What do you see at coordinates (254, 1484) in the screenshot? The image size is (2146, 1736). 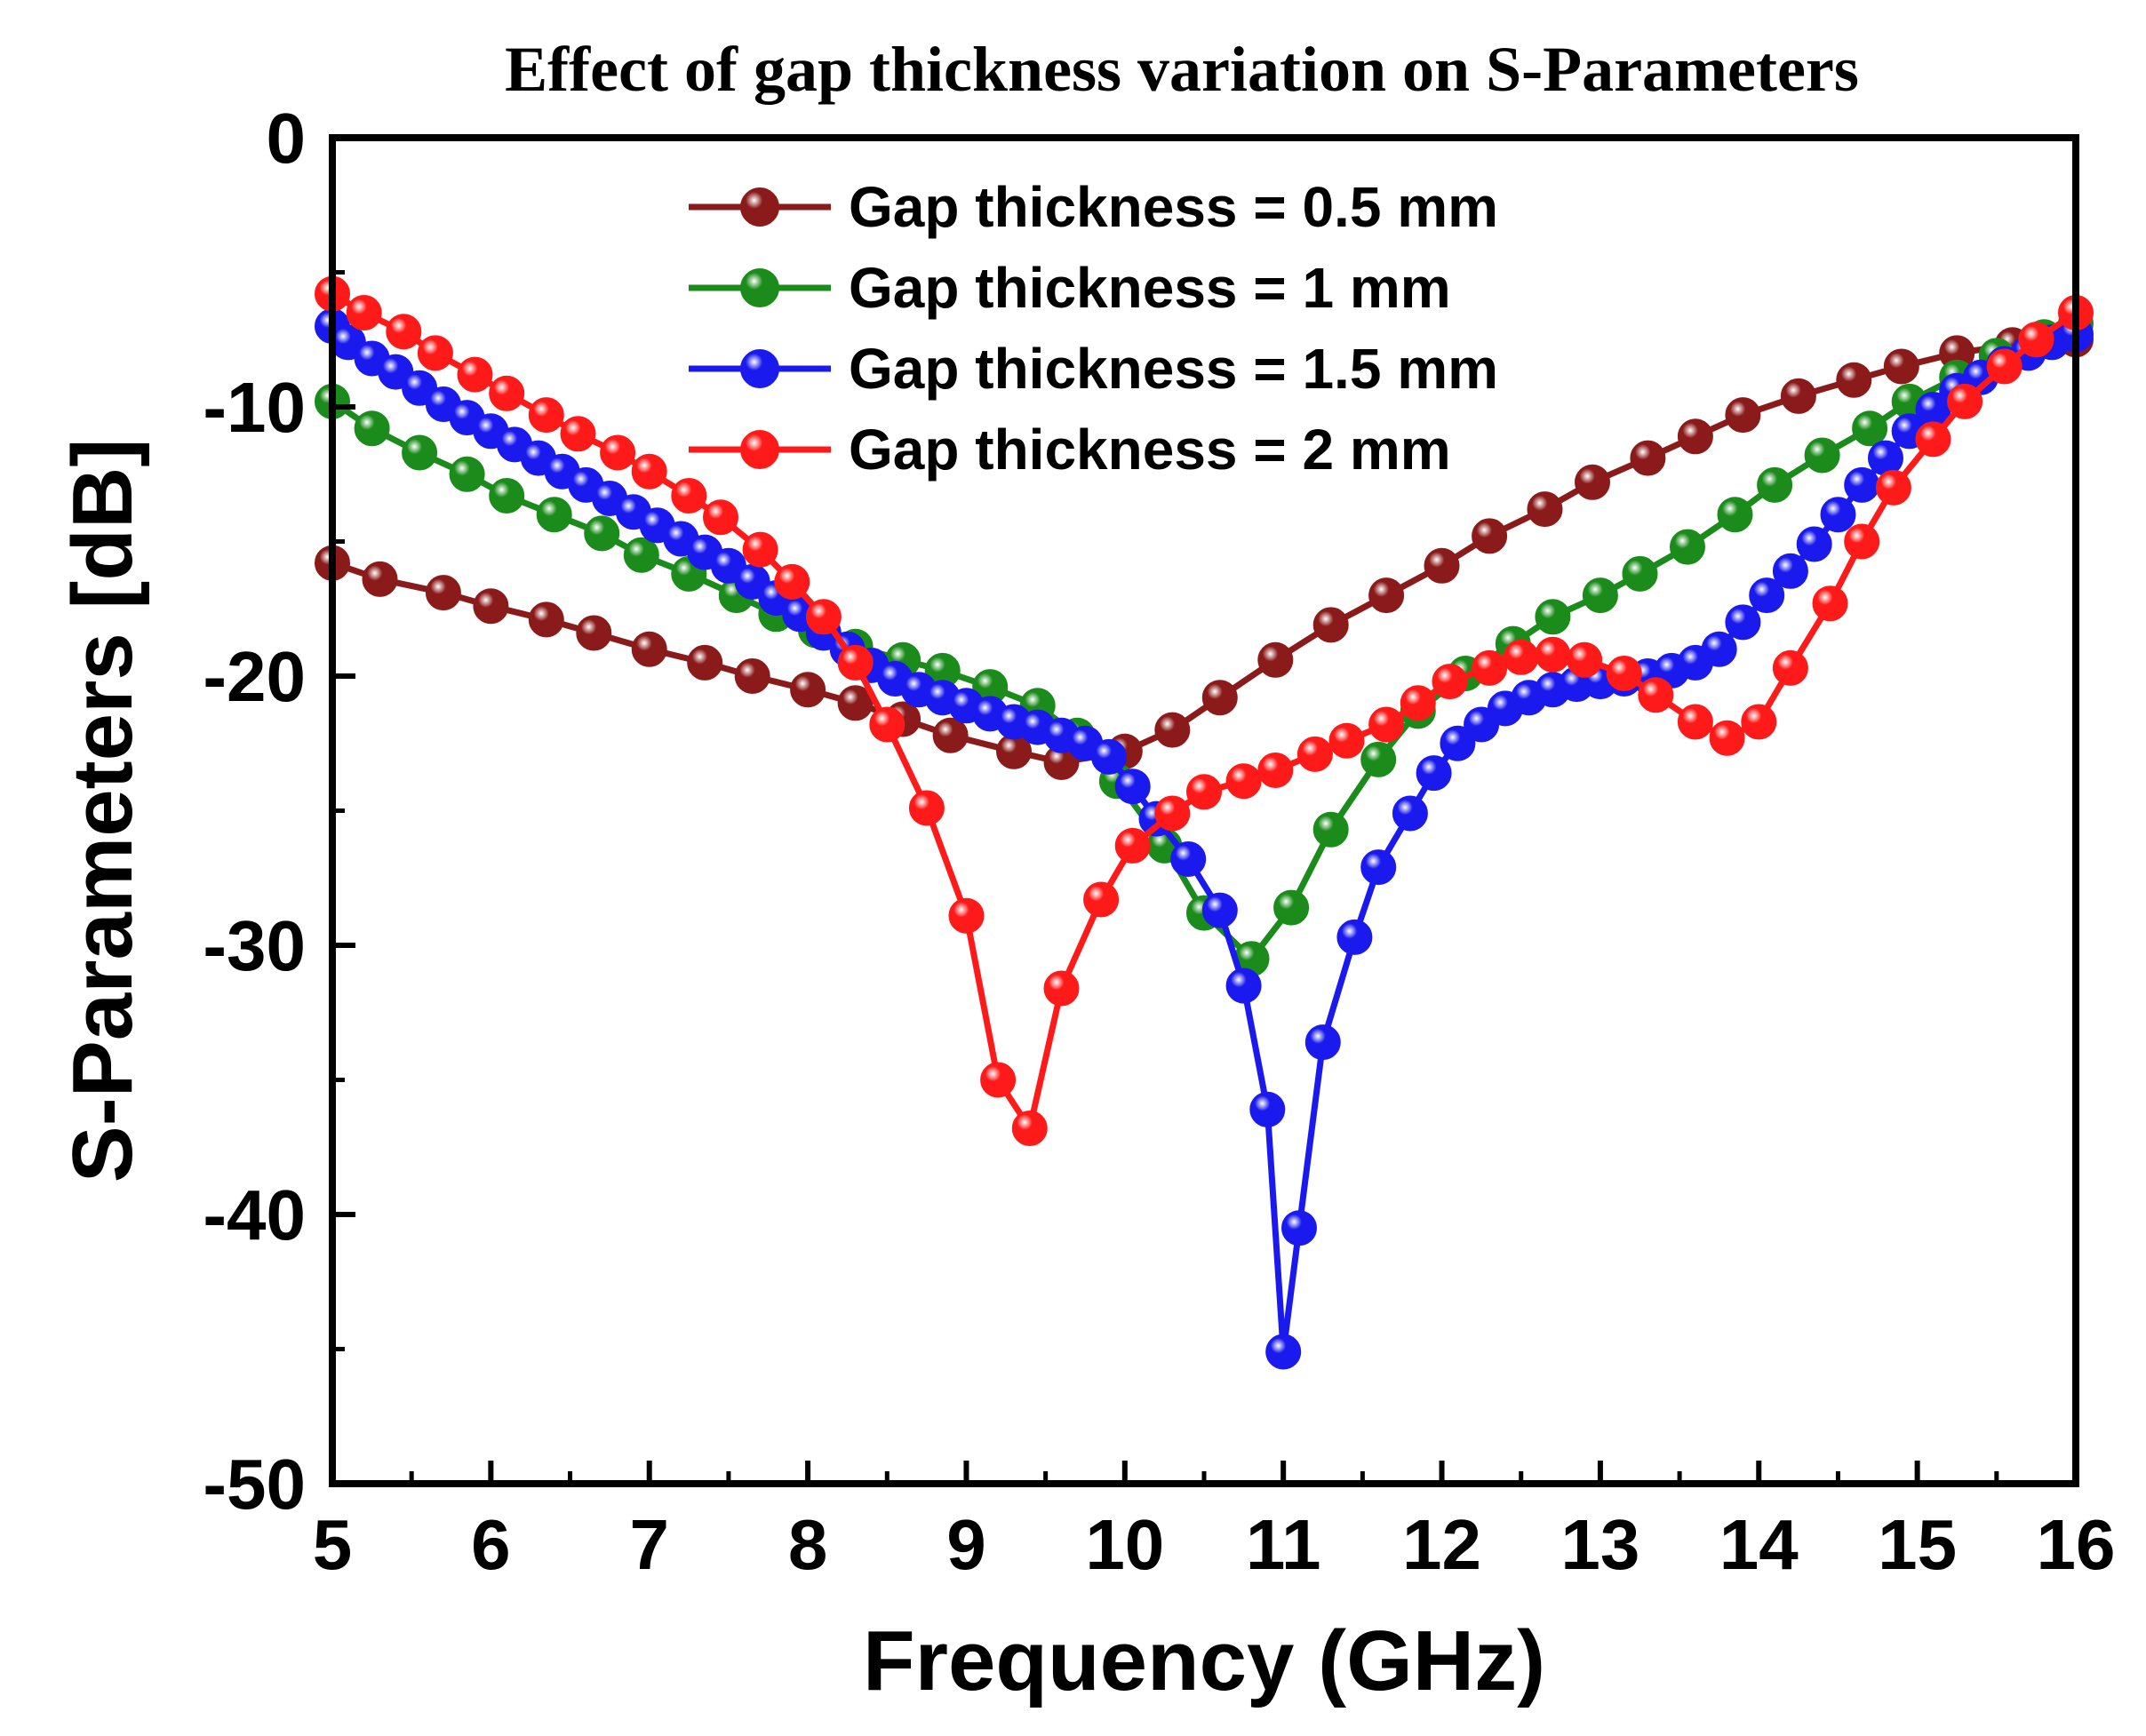 I see `y-tick-label: -50` at bounding box center [254, 1484].